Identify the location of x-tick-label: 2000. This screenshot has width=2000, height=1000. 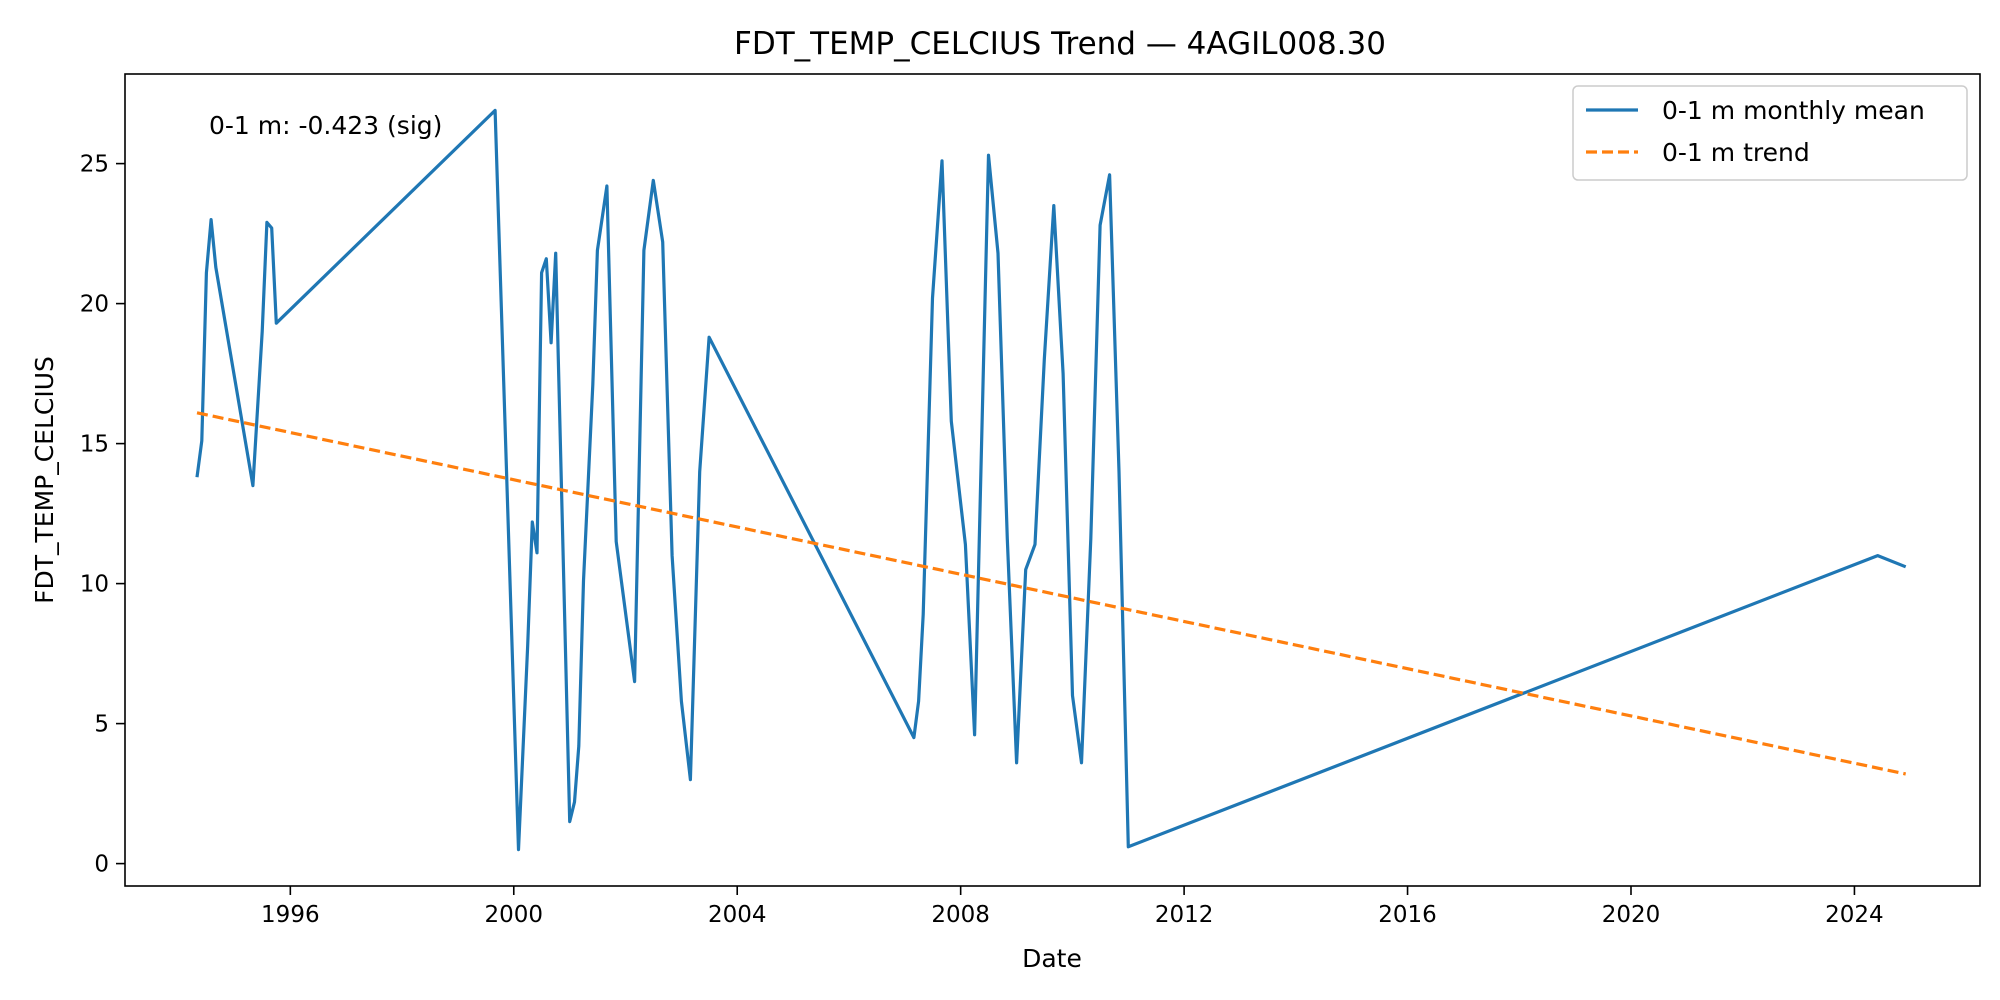
(513, 915).